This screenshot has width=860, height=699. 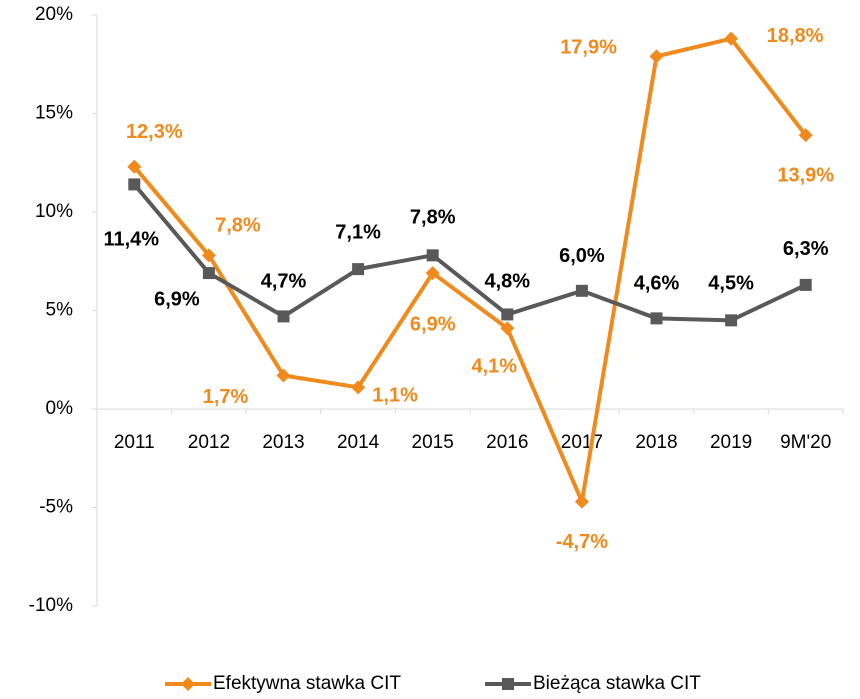 I want to click on data-label: 6,3%, so click(x=806, y=249).